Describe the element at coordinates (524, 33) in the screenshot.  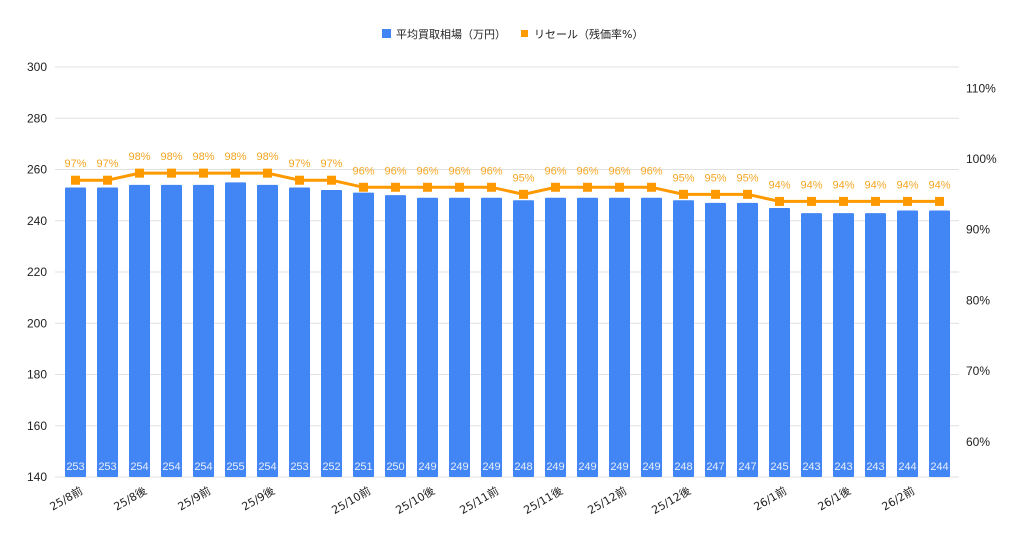
I see `legend-line-swatch` at that location.